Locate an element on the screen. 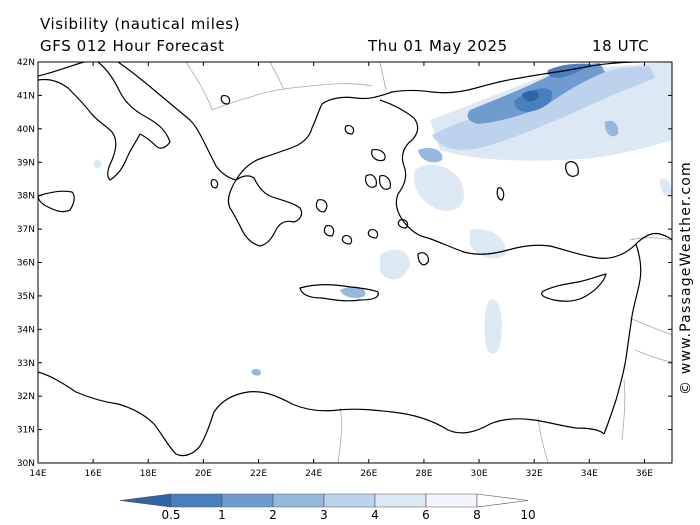 This screenshot has width=700, height=525. lon-label: 36E is located at coordinates (644, 474).